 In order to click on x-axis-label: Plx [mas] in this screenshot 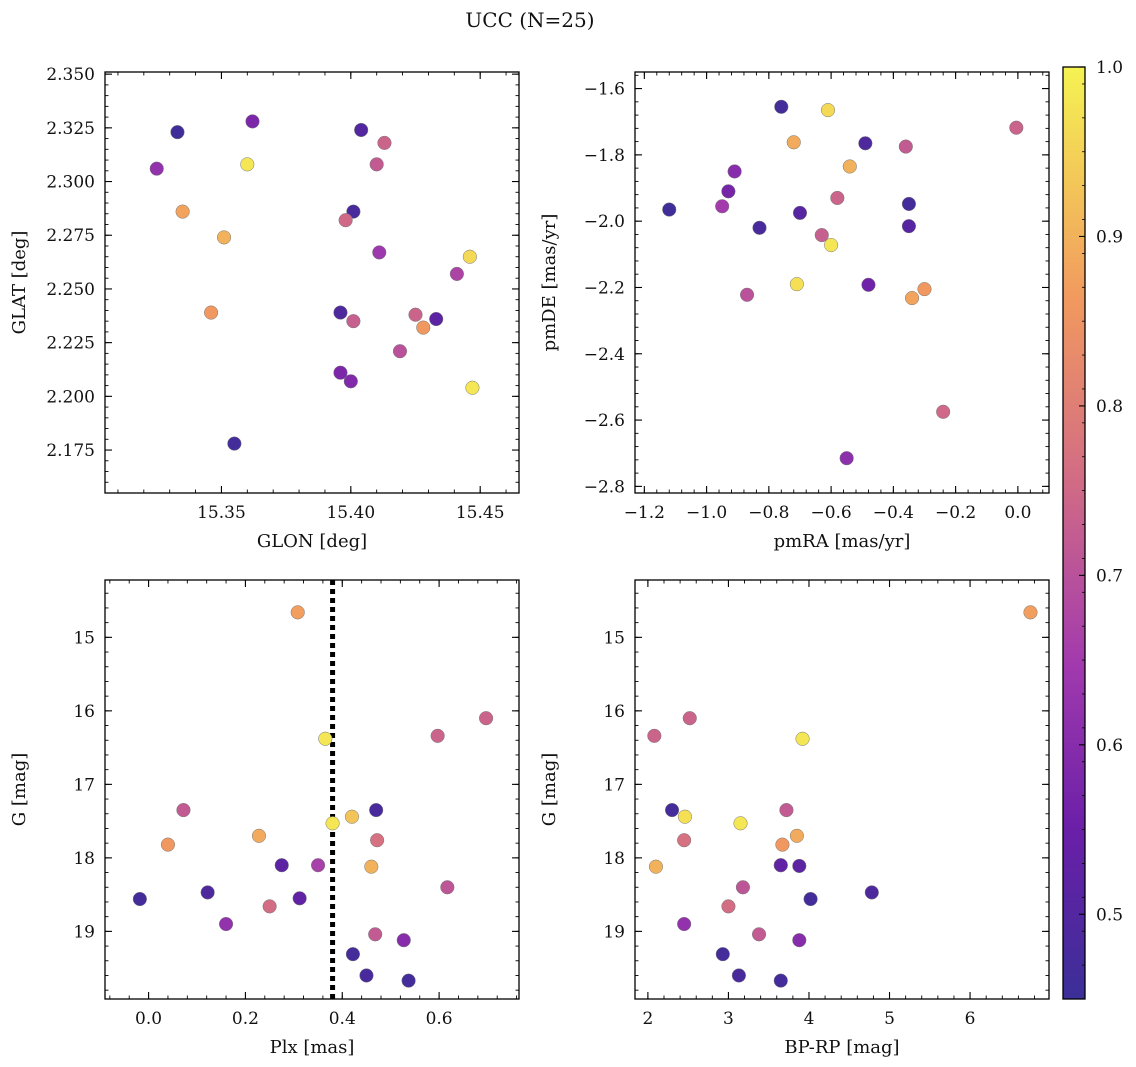, I will do `click(312, 1047)`.